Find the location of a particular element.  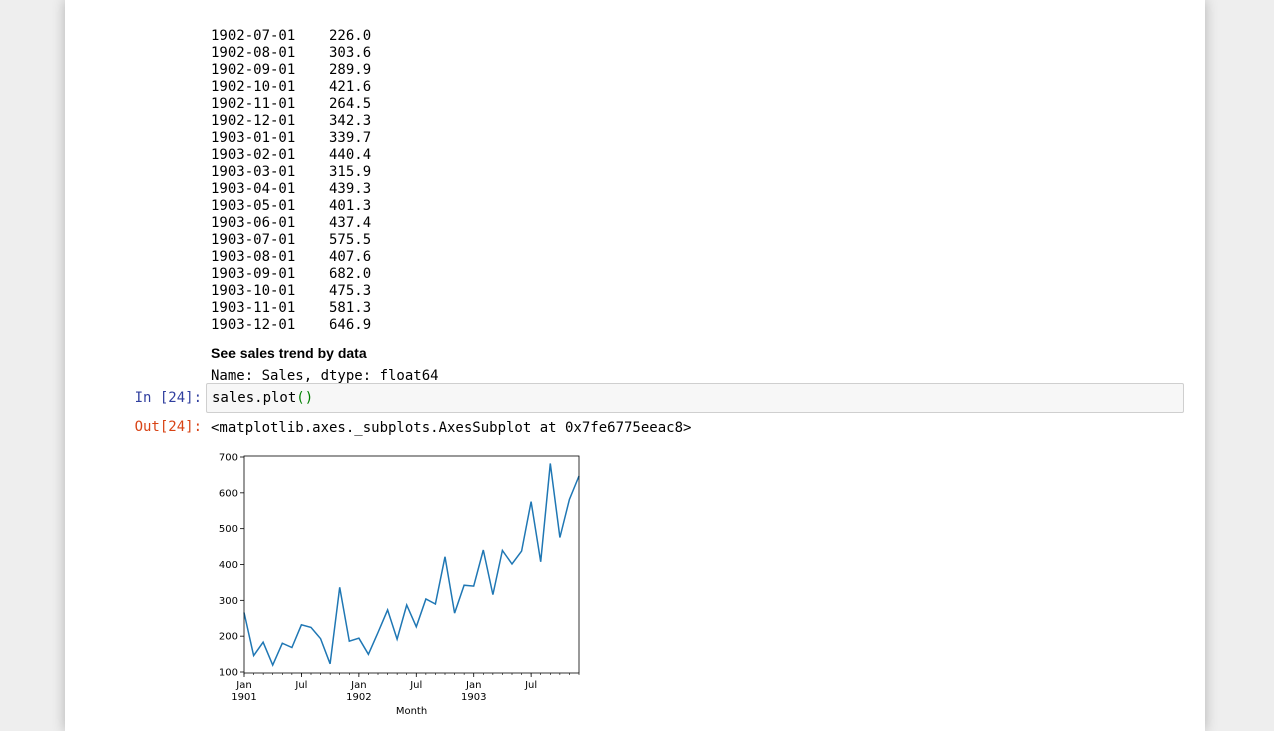

series-row: 1902-10-01 421.6 is located at coordinates (511, 87).